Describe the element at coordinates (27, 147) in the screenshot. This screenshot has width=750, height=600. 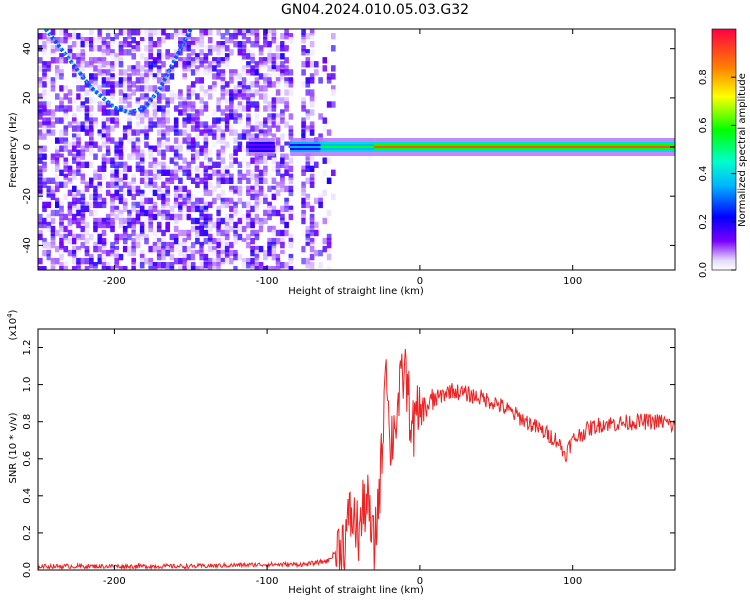
I see `y-tick-label: 0` at that location.